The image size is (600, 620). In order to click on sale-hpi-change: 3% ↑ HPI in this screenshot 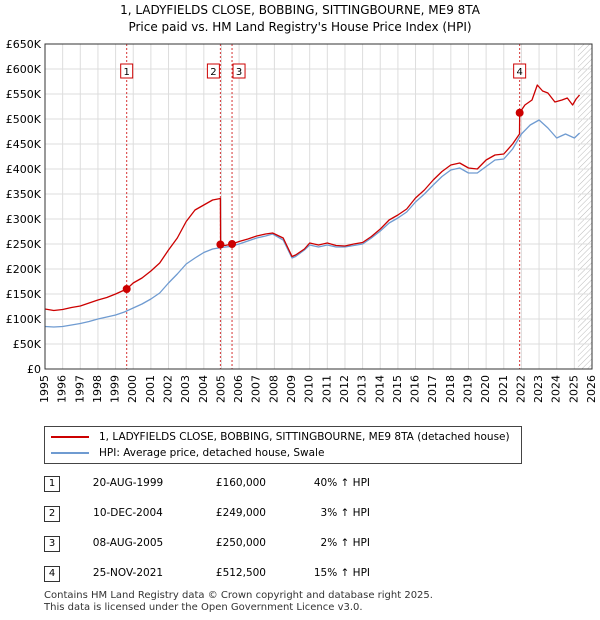, I will do `click(345, 513)`.